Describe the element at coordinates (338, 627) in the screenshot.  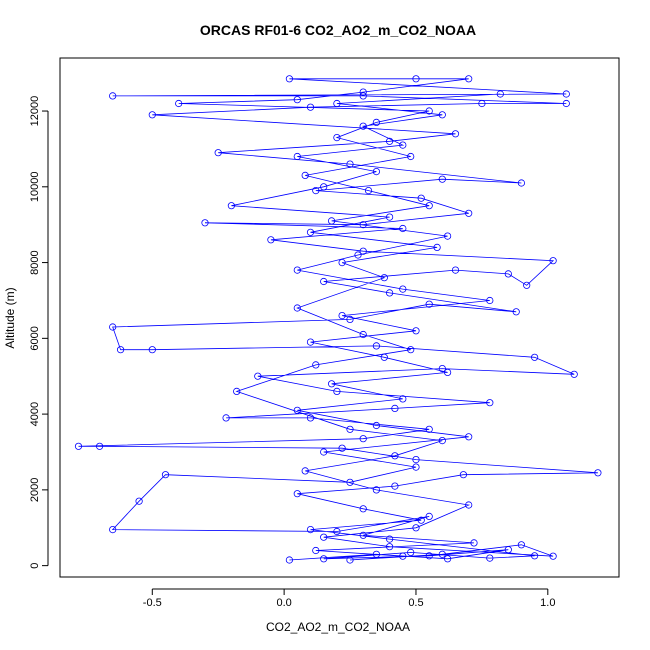
I see `x-axis-label: CO2_AO2_m_CO2_NOAA` at that location.